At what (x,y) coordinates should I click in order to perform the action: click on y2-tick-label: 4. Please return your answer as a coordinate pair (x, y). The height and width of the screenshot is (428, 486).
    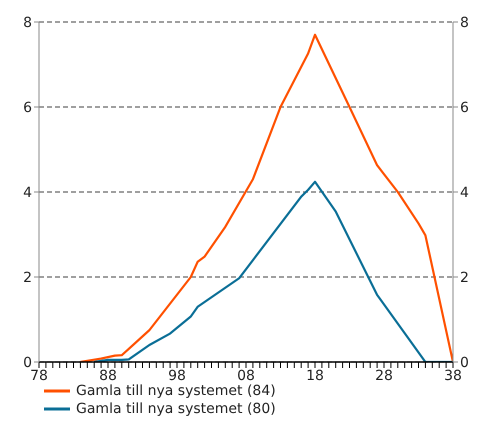
    Looking at the image, I should click on (464, 192).